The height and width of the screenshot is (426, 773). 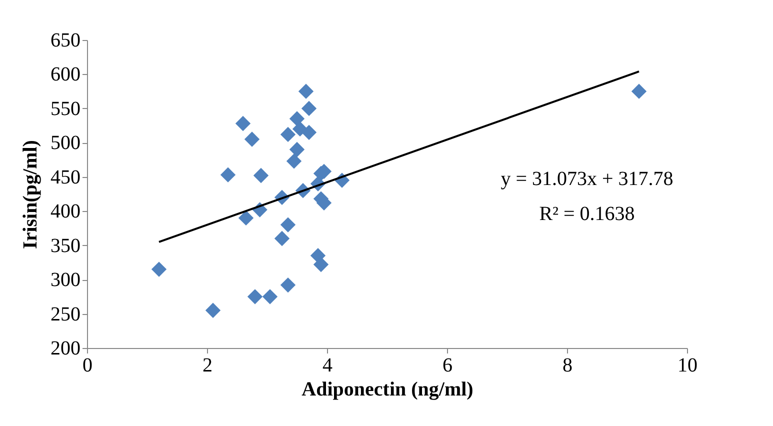 What do you see at coordinates (65, 109) in the screenshot?
I see `y-tick-label: 550` at bounding box center [65, 109].